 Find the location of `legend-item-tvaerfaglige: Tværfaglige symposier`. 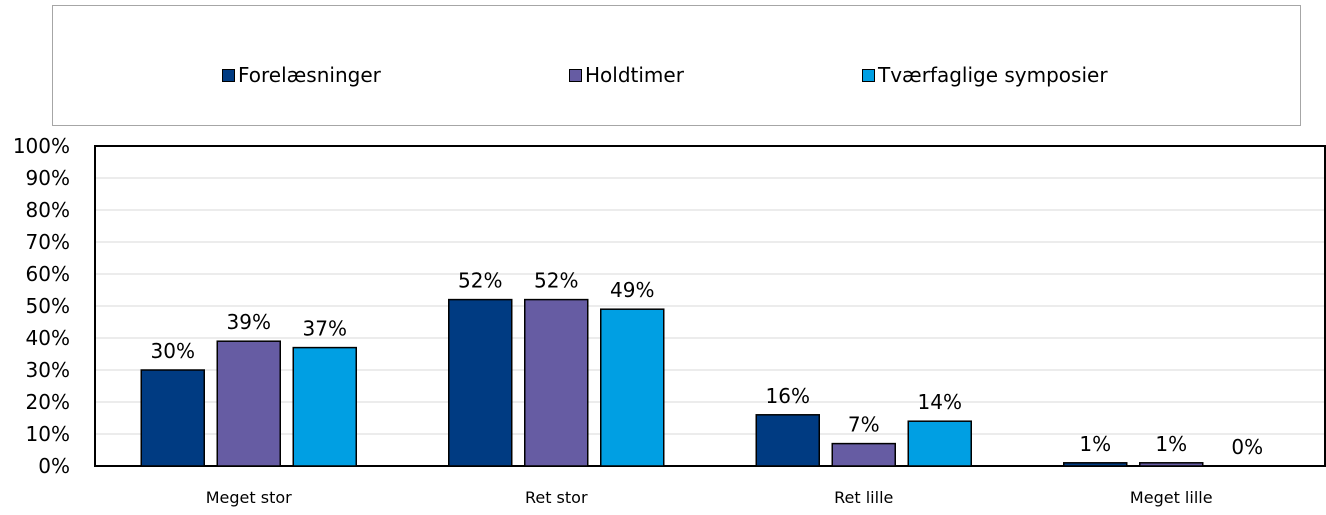

legend-item-tvaerfaglige: Tværfaglige symposier is located at coordinates (985, 75).